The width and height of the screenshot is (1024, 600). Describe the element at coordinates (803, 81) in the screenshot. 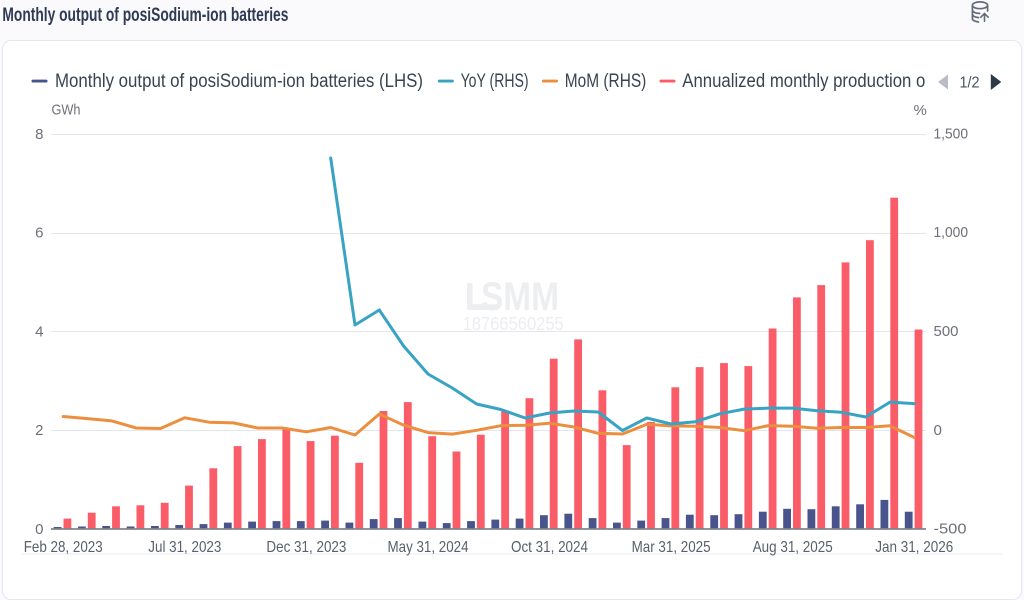

I see `svg-text:Annualized monthly production: Annualized monthly production o` at that location.